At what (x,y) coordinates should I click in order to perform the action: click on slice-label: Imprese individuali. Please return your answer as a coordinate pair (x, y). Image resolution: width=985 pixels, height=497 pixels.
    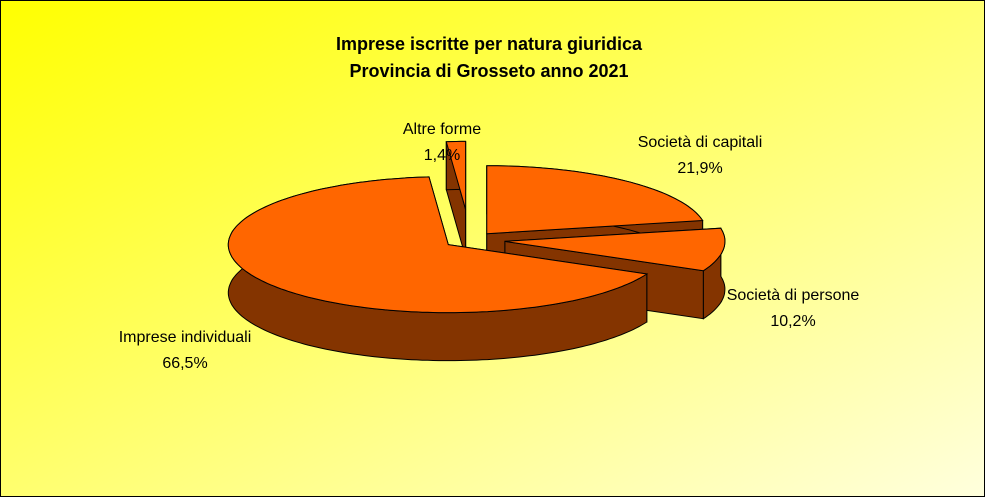
    Looking at the image, I should click on (185, 337).